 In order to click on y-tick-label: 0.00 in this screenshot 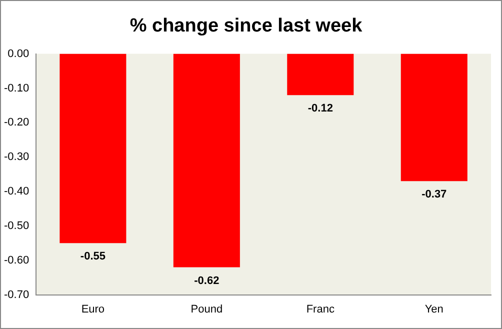, I will do `click(19, 54)`.